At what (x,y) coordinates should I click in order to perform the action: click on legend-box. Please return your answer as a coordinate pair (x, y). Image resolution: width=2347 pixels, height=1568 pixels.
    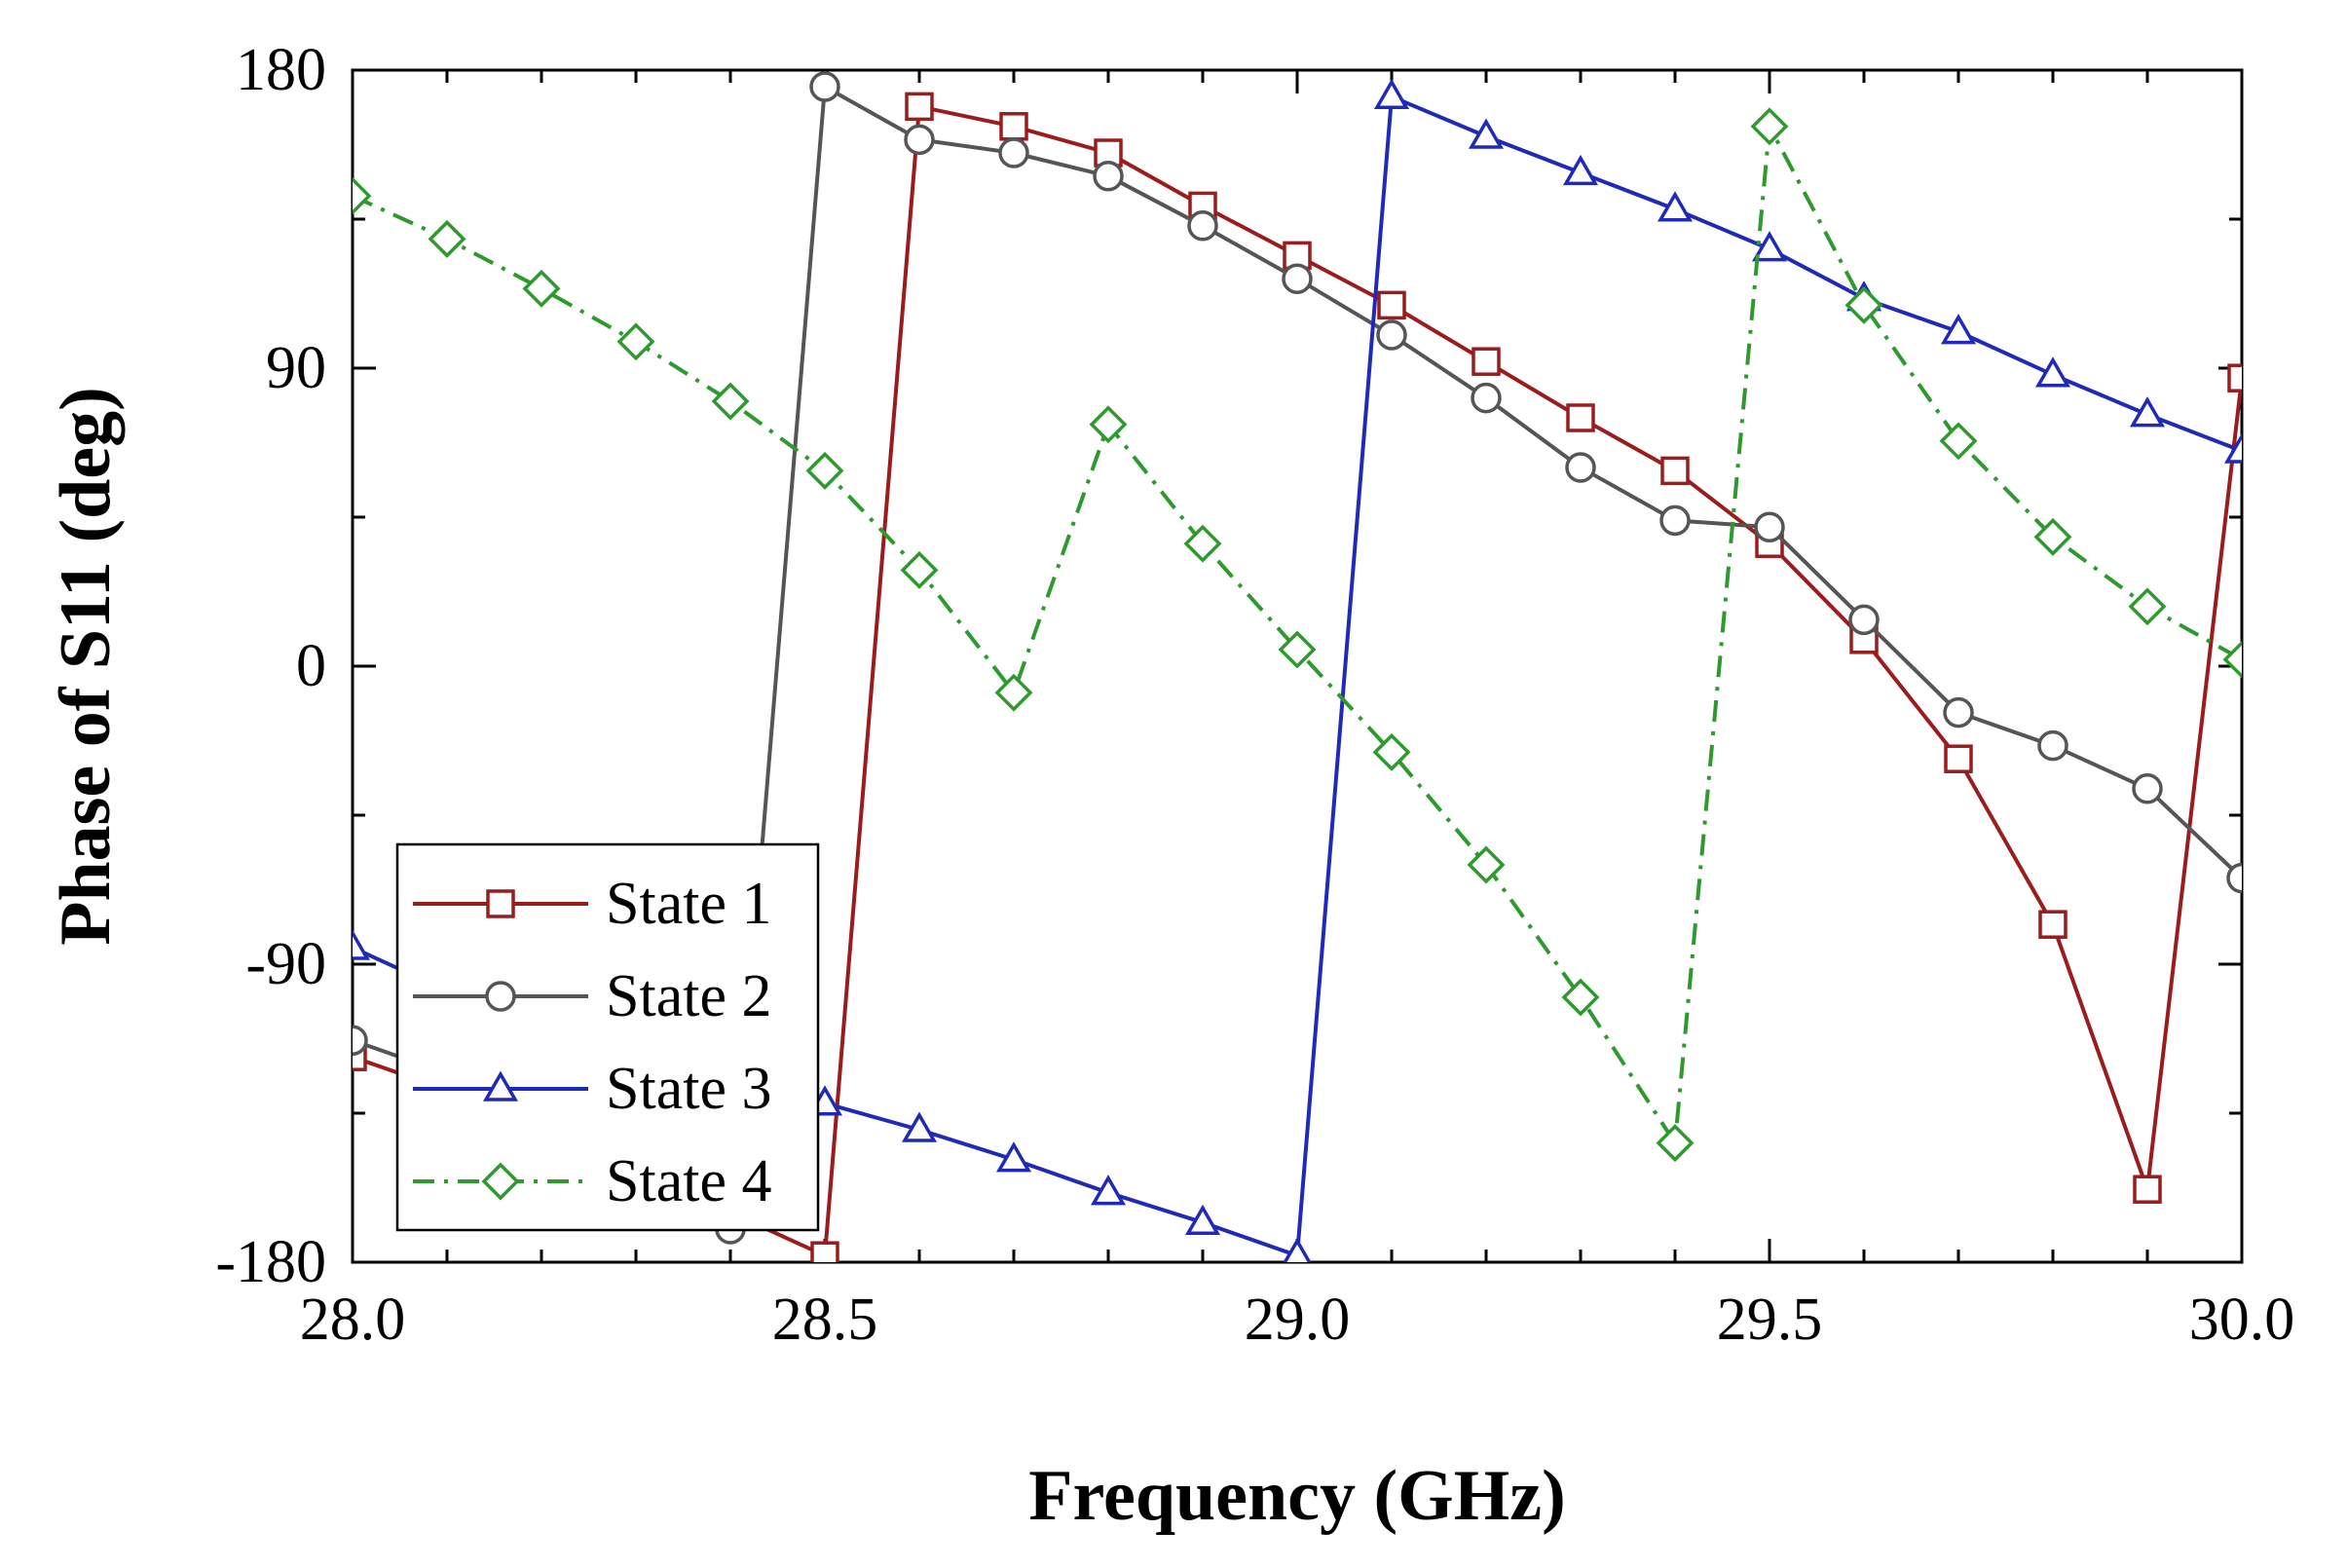
    Looking at the image, I should click on (607, 1037).